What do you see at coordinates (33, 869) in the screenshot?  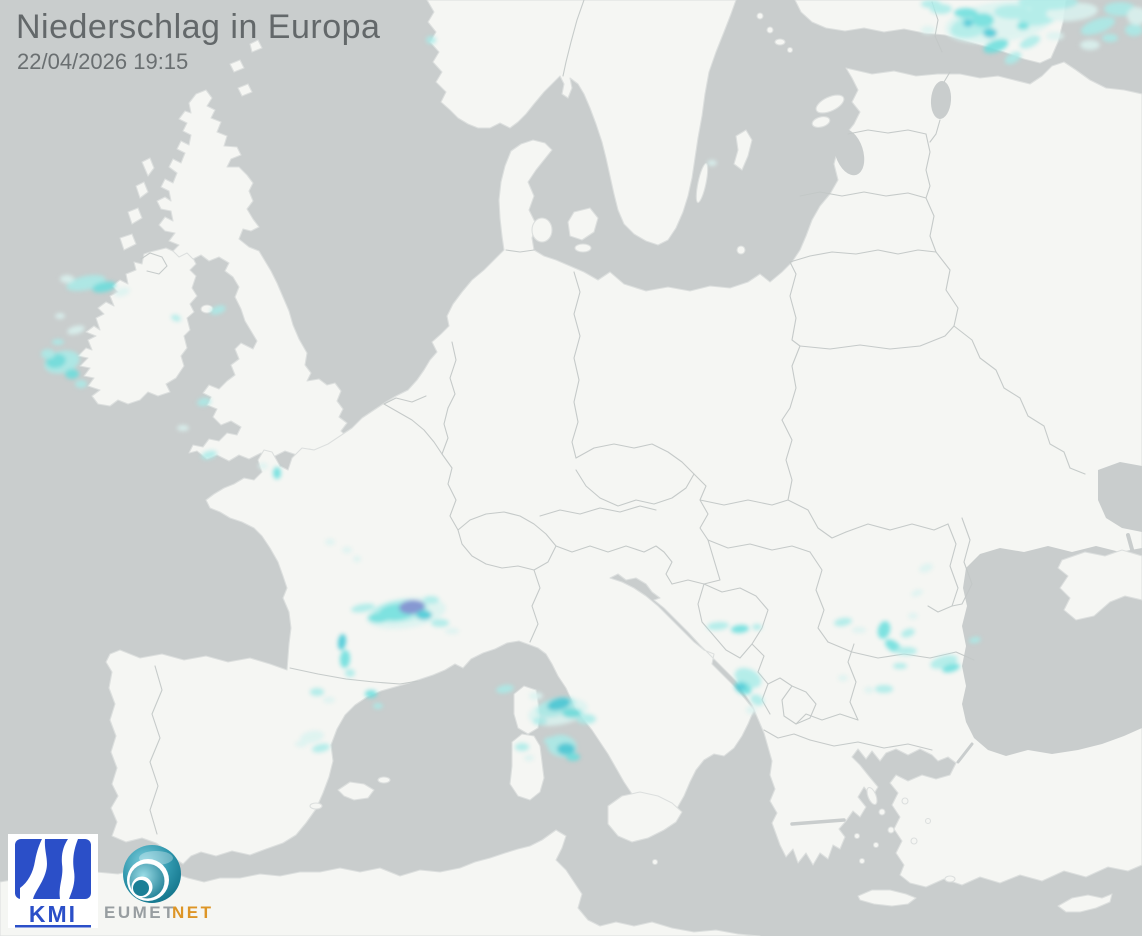 I see `kmi-logo-wave-left` at bounding box center [33, 869].